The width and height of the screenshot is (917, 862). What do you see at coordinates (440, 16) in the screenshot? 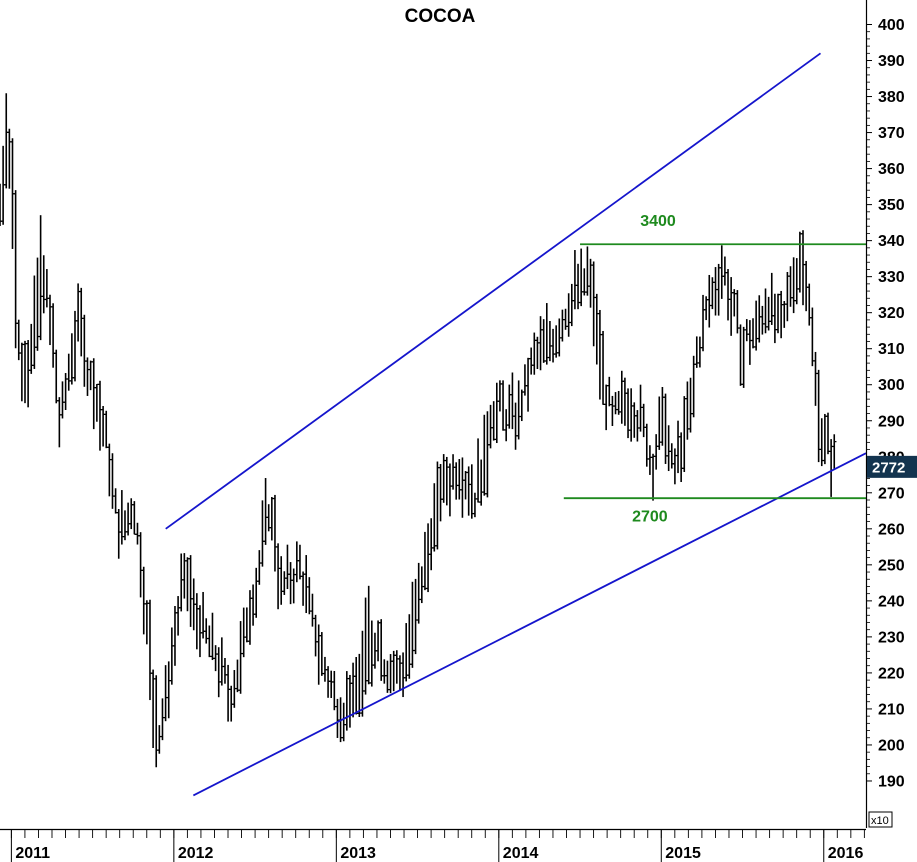
I see `chart-title: COCOA` at bounding box center [440, 16].